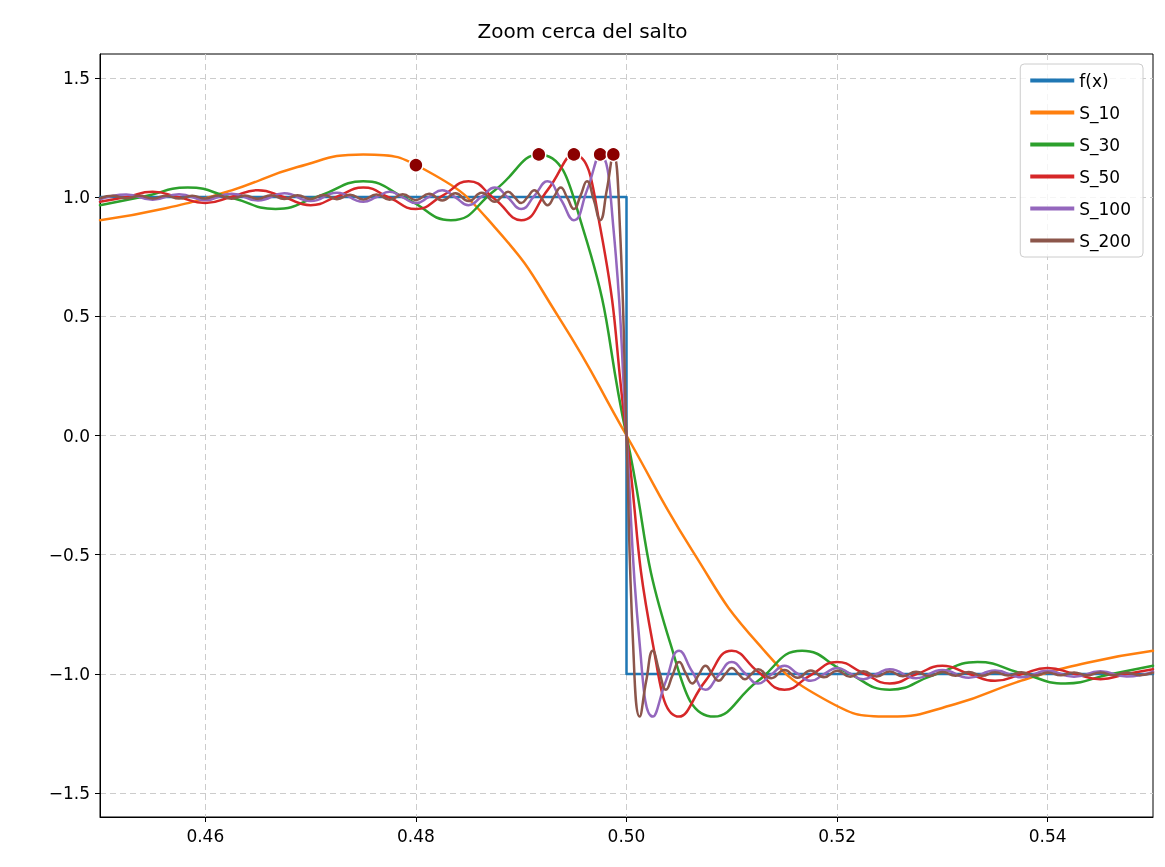 The height and width of the screenshot is (867, 1165). Describe the element at coordinates (1100, 145) in the screenshot. I see `legend-label: S_30` at that location.